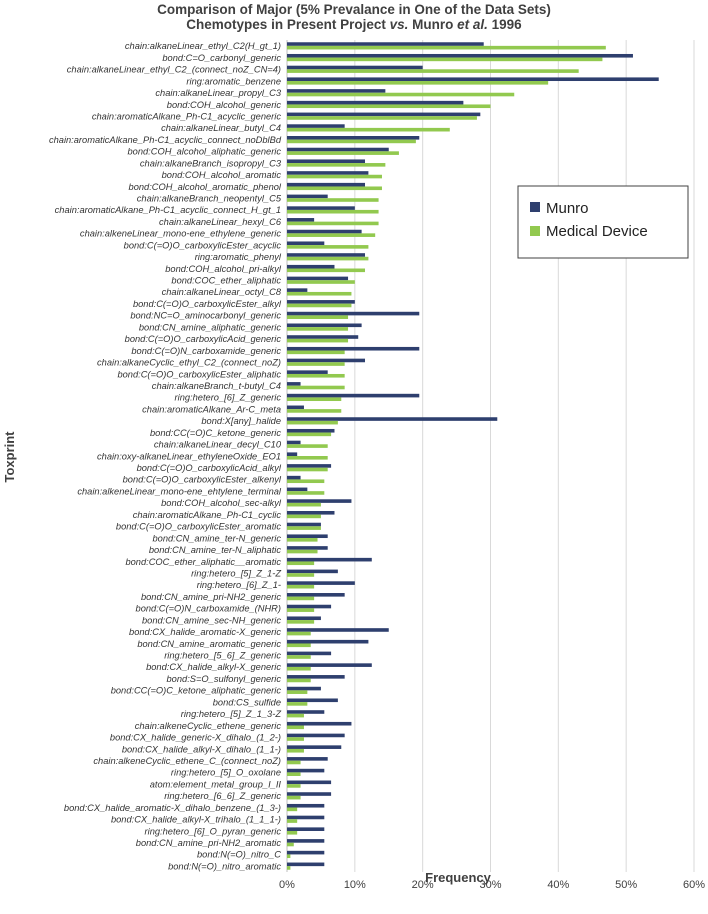 The height and width of the screenshot is (914, 708). Describe the element at coordinates (196, 820) in the screenshot. I see `category-label: bond:CX_halide_alkyl-X_trihalo_(1_1_1-)` at that location.